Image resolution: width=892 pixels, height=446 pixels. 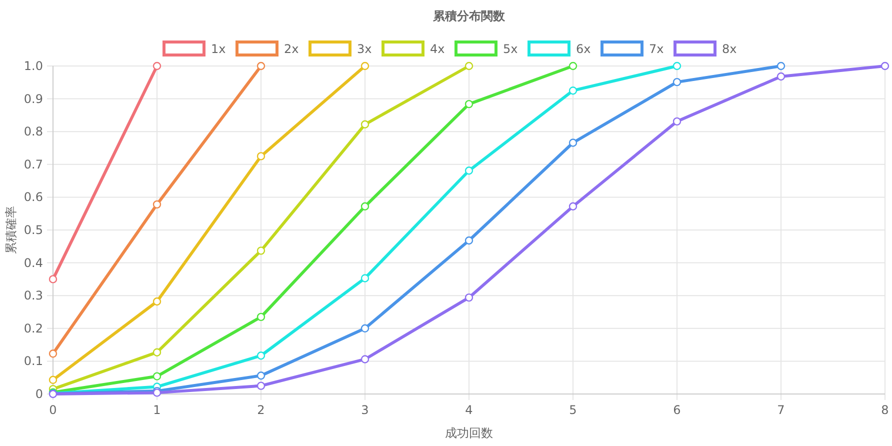 I want to click on y-axis-title: 累積確率, so click(x=11, y=230).